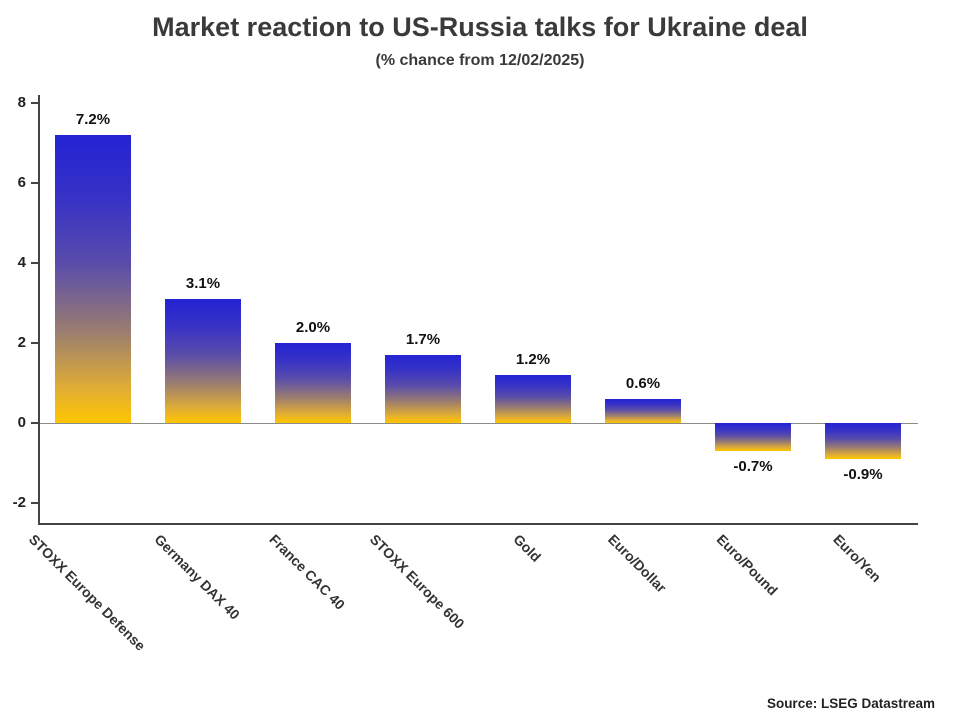 This screenshot has height=720, width=960. What do you see at coordinates (21, 182) in the screenshot?
I see `y-tick-label: 6` at bounding box center [21, 182].